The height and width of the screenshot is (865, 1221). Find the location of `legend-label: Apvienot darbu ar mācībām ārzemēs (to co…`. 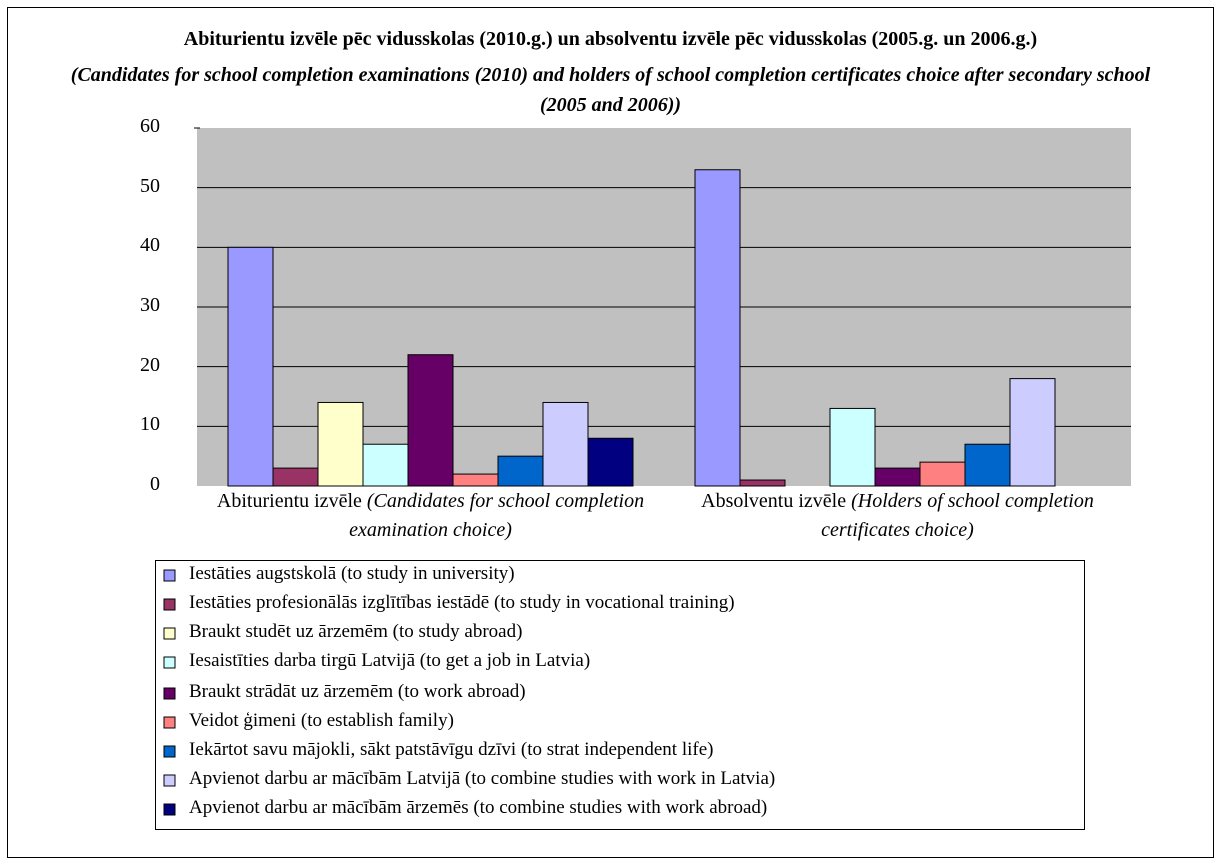

legend-label: Apvienot darbu ar mācībām ārzemēs (to co… is located at coordinates (478, 807).